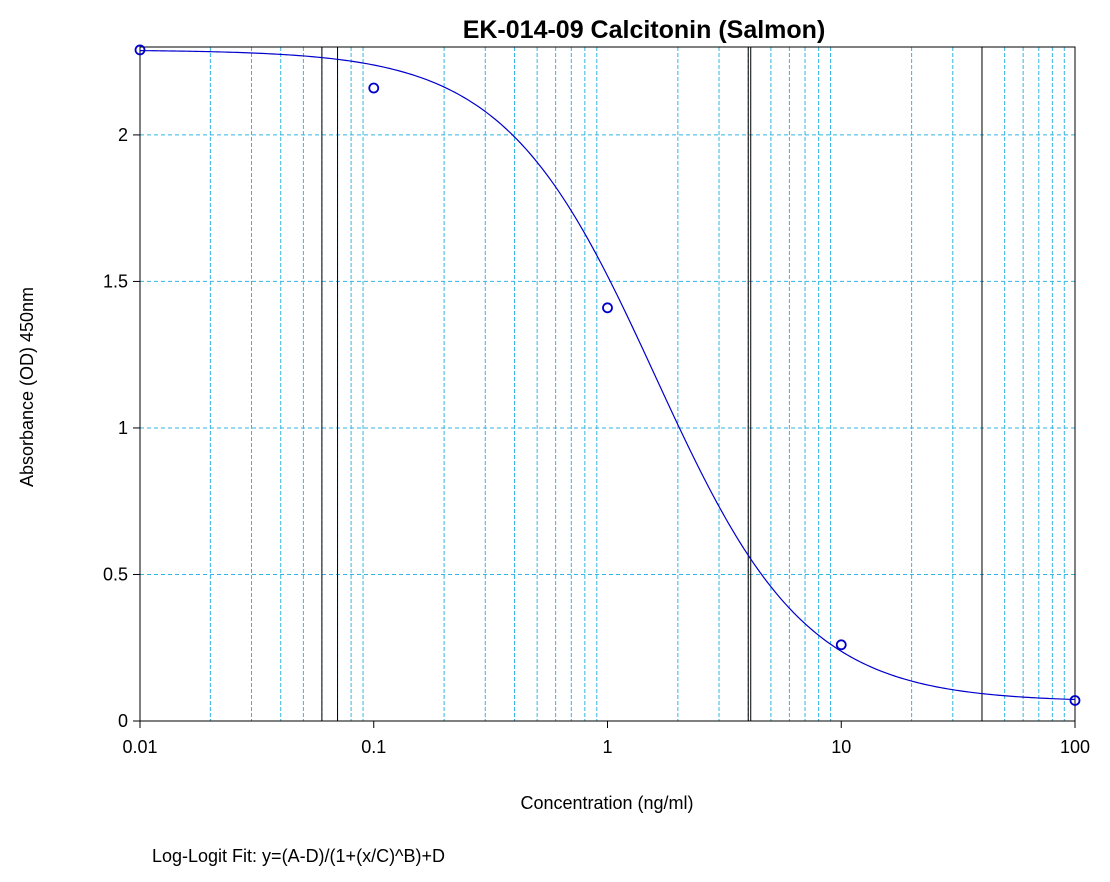  Describe the element at coordinates (298, 856) in the screenshot. I see `fit-equation: Log-Logit Fit: y=(A-D)/(1+(x/C)^B)+D` at that location.